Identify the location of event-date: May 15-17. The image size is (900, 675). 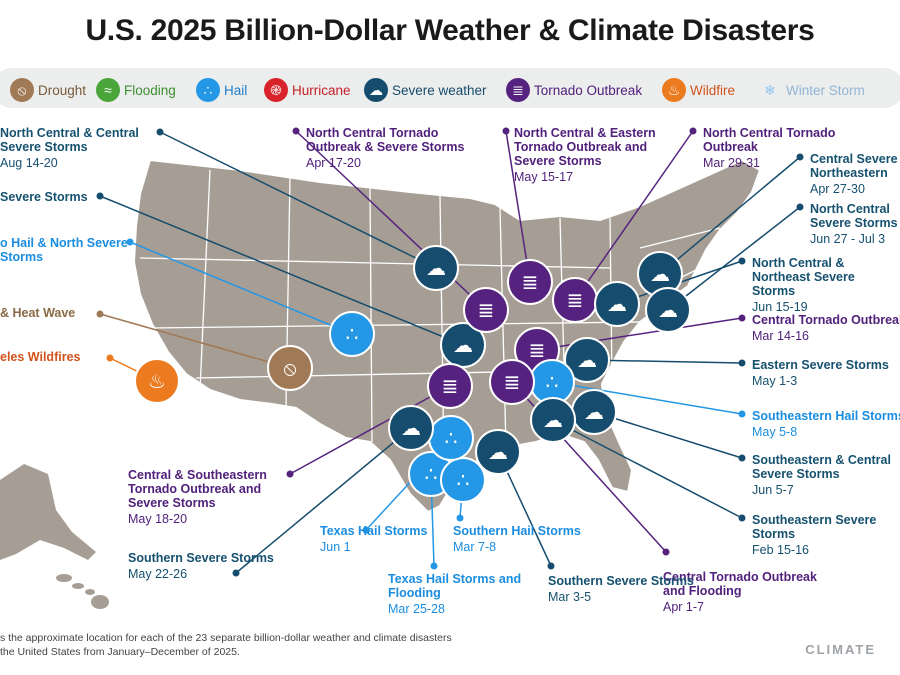
(544, 177).